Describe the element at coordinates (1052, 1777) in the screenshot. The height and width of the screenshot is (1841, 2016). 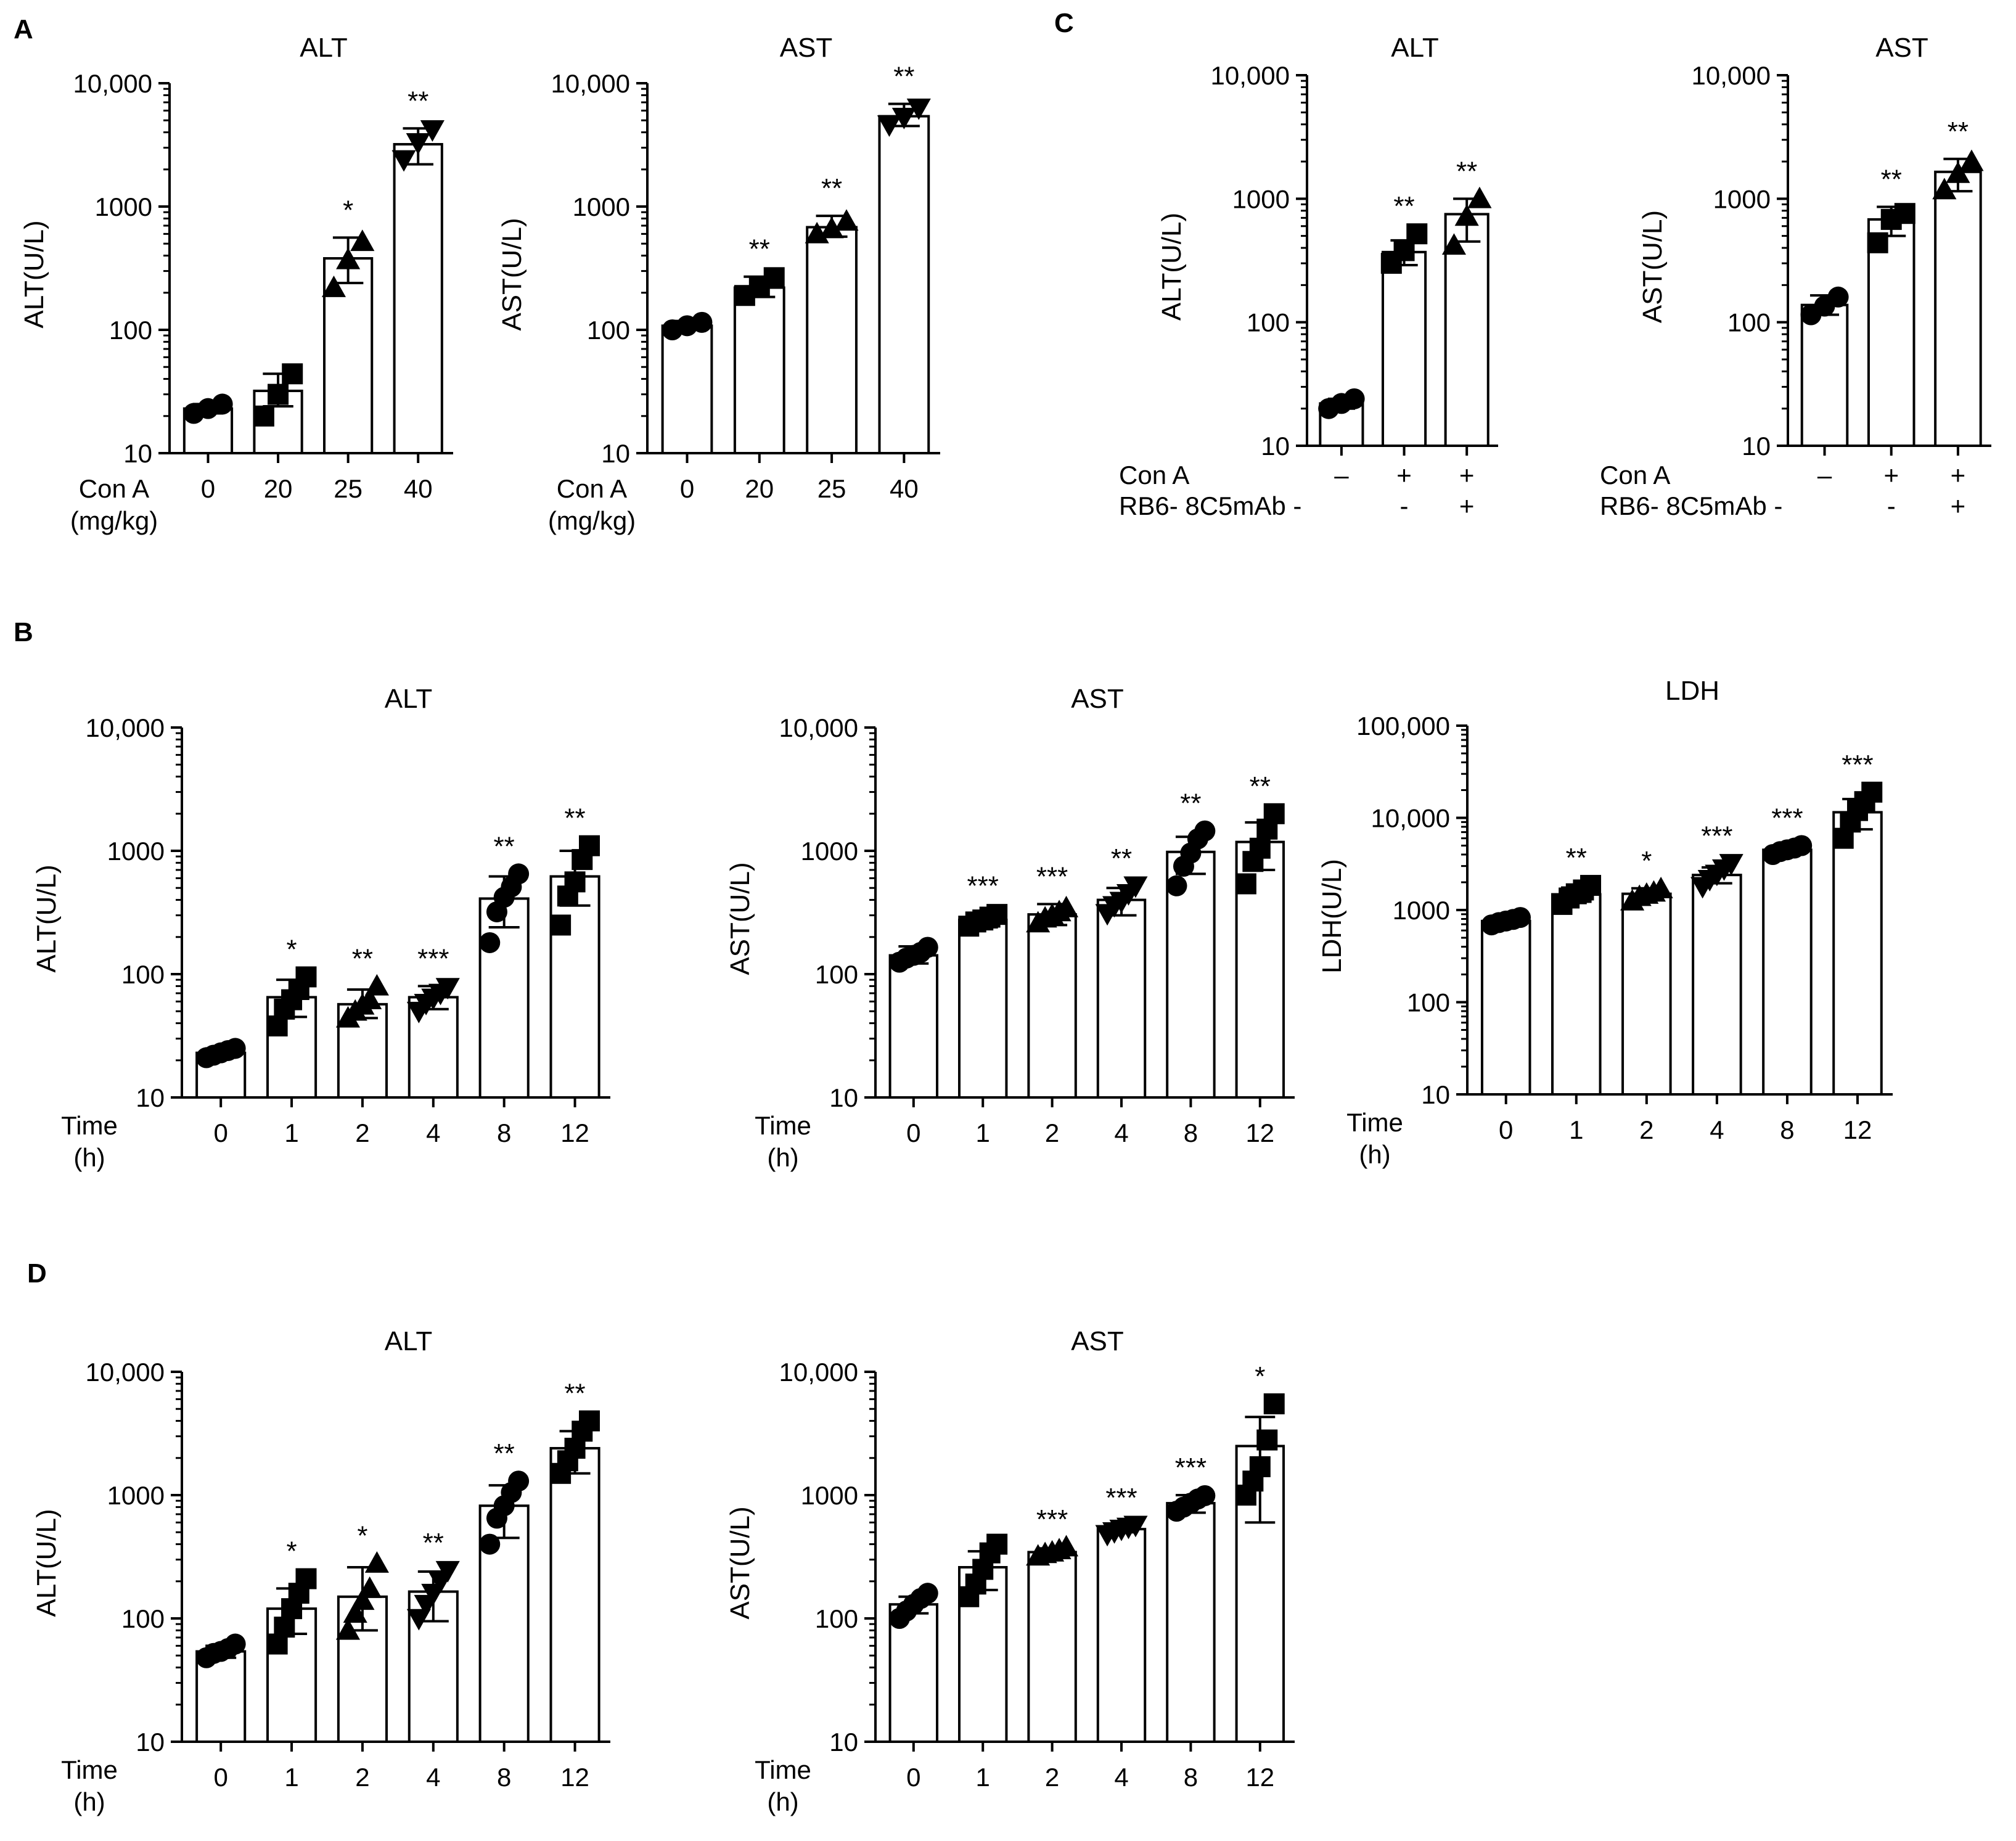
I see `x-tick-label: 2` at that location.